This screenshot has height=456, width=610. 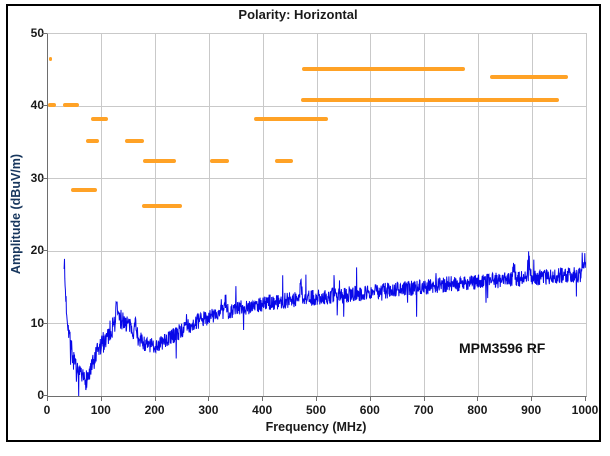 What do you see at coordinates (502, 348) in the screenshot?
I see `device-annotation: MPM3596 RF` at bounding box center [502, 348].